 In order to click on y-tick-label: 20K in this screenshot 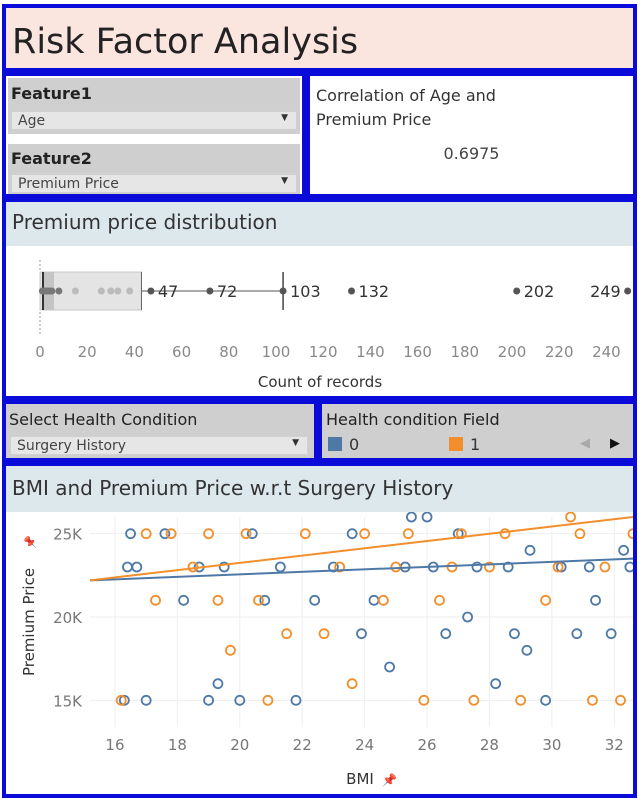, I will do `click(68, 618)`.